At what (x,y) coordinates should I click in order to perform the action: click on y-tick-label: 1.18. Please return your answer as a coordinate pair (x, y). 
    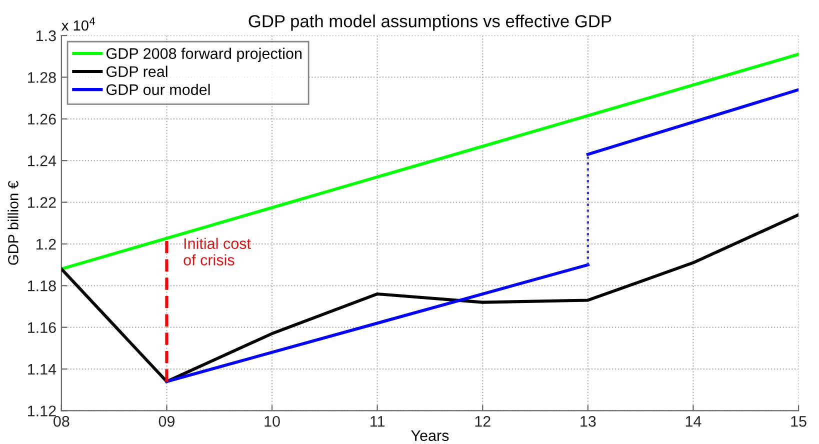
    Looking at the image, I should click on (42, 286).